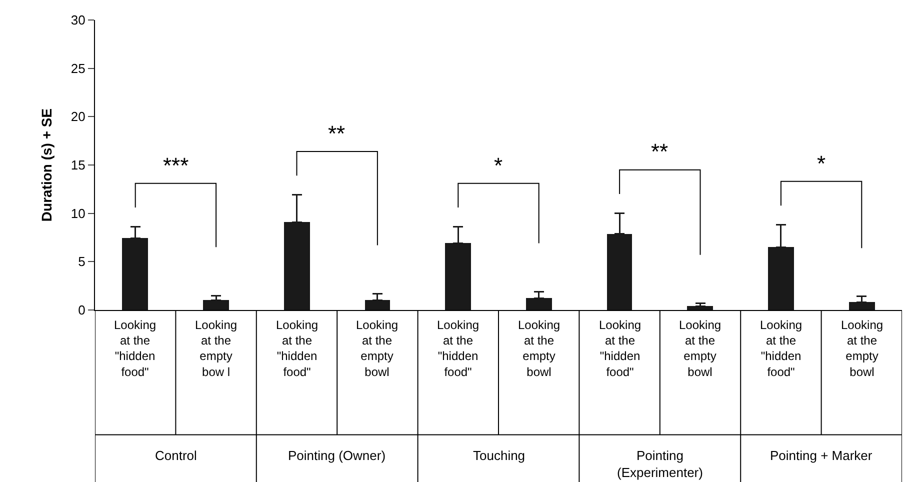 This screenshot has height=482, width=922. What do you see at coordinates (78, 165) in the screenshot?
I see `y-tick-label: 15` at bounding box center [78, 165].